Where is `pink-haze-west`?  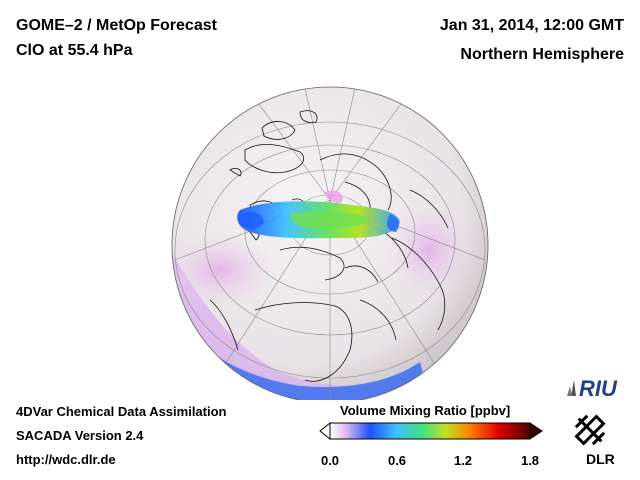
pink-haze-west is located at coordinates (226, 270).